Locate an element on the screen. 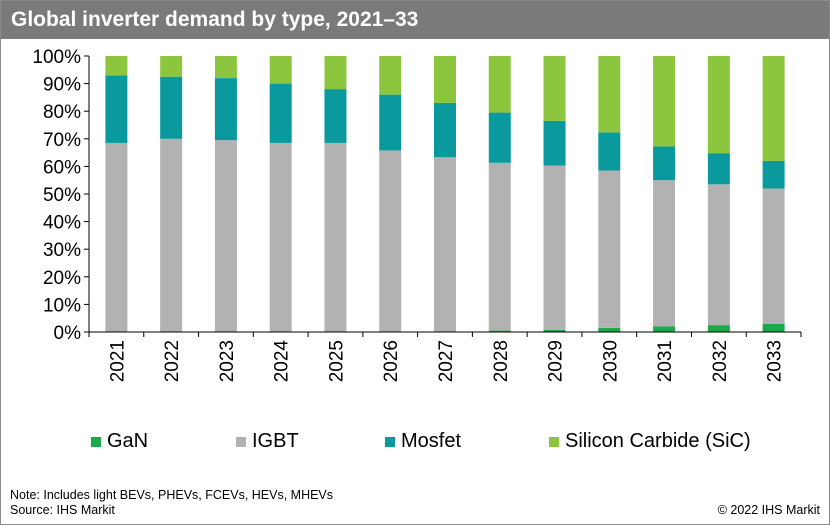  chart-title: Global inverter demand by type, 2021–33 is located at coordinates (215, 19).